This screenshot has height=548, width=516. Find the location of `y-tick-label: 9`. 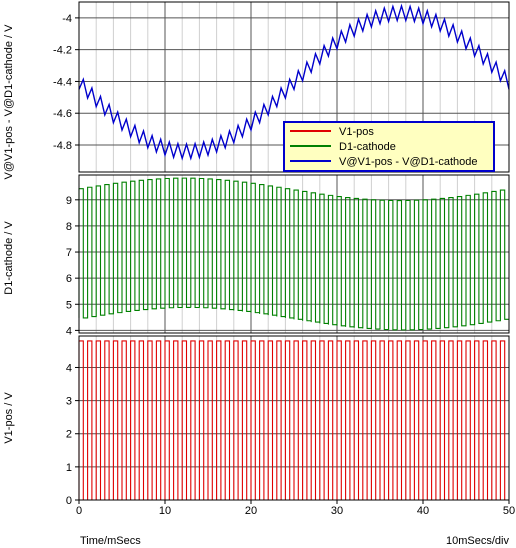

y-tick-label: 9 is located at coordinates (69, 201).